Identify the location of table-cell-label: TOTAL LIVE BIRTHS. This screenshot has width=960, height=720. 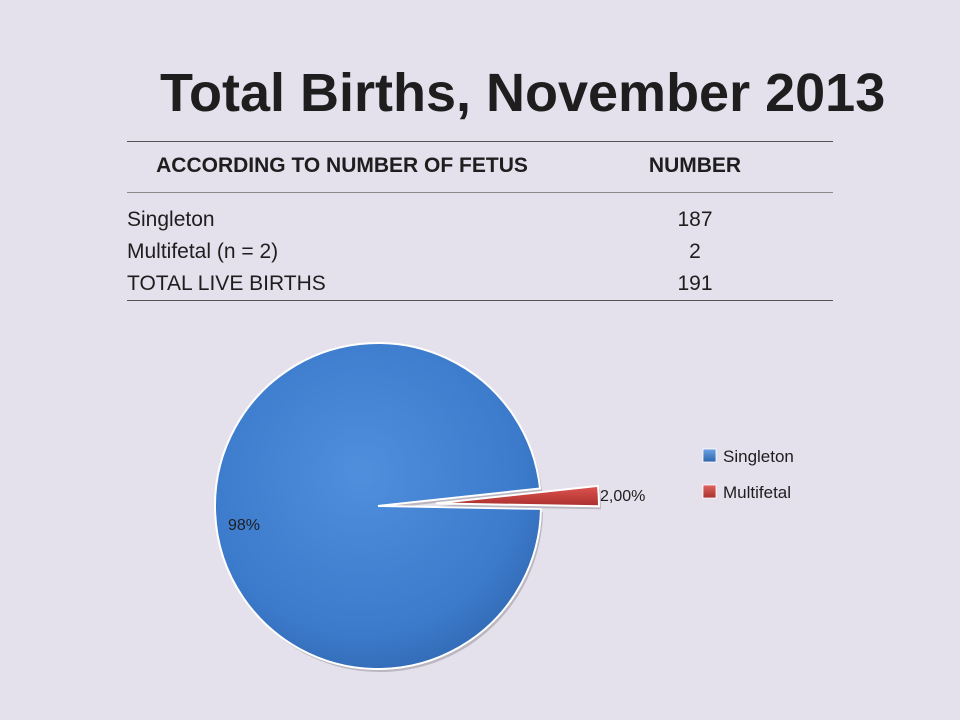
(342, 284).